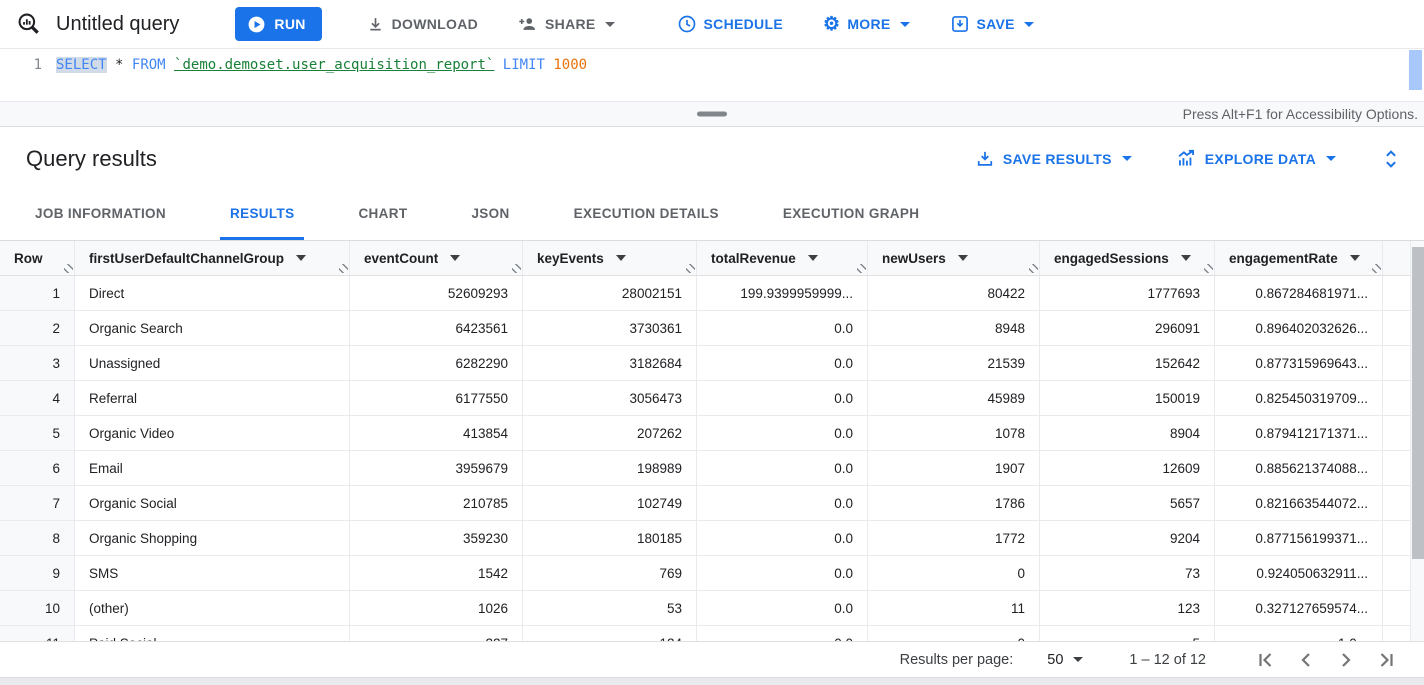 The image size is (1424, 685). What do you see at coordinates (1299, 258) in the screenshot?
I see `column-header-engagementrate: engagementRate` at bounding box center [1299, 258].